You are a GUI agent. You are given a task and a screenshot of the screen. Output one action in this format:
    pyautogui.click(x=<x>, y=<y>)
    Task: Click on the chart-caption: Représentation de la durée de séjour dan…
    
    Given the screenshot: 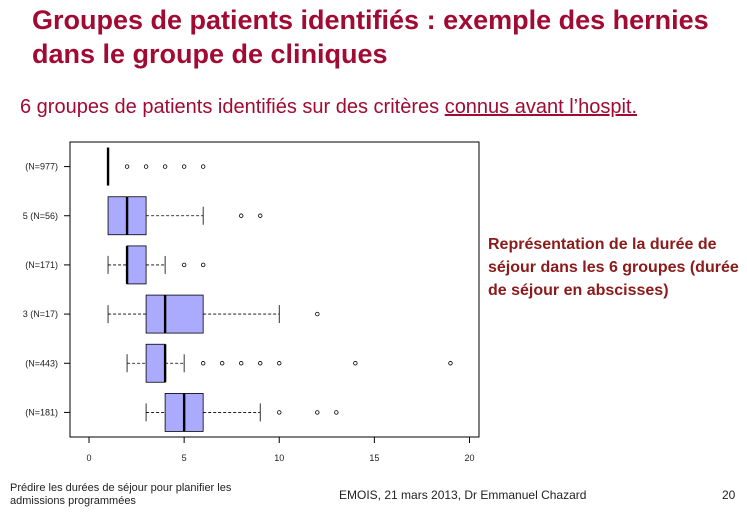 What is the action you would take?
    pyautogui.click(x=613, y=267)
    